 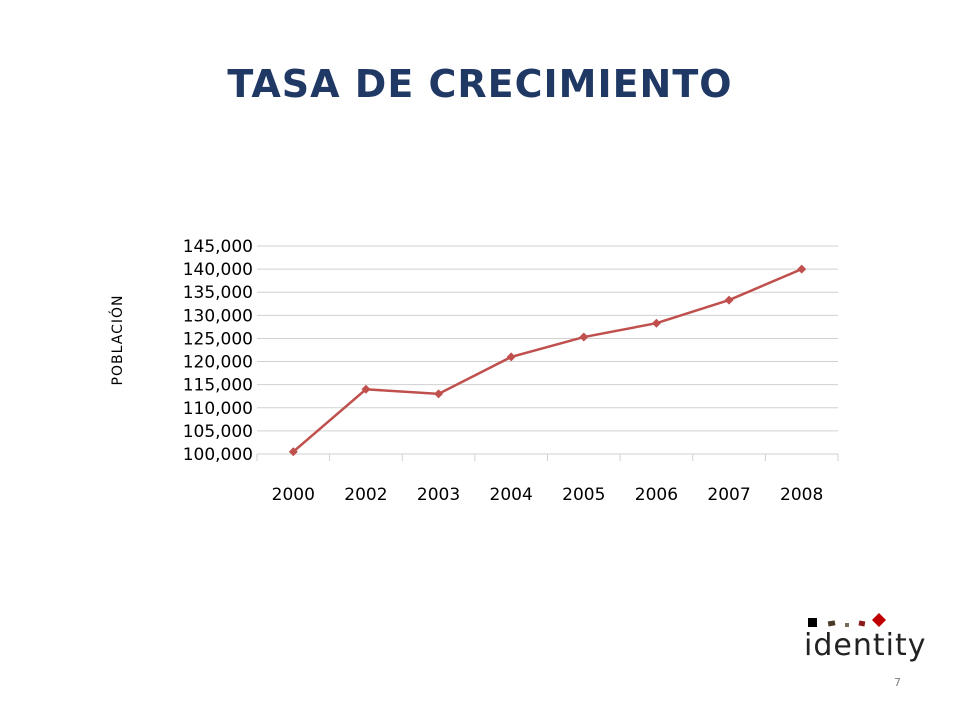 What do you see at coordinates (117, 340) in the screenshot?
I see `y-axis-title: POBLACIÓN` at bounding box center [117, 340].